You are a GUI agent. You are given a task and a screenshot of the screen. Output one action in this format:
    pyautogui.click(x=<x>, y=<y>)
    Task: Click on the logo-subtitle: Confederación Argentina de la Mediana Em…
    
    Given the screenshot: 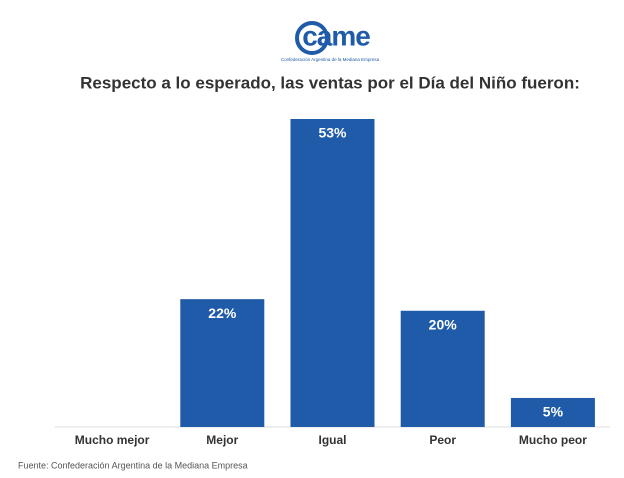 What is the action you would take?
    pyautogui.click(x=330, y=59)
    